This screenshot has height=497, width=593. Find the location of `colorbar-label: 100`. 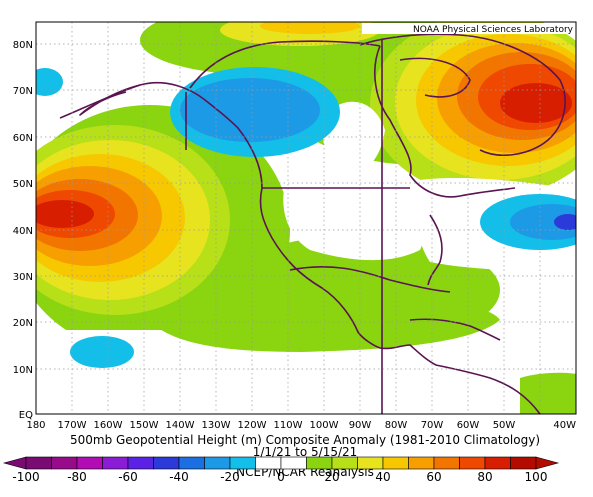

colorbar-label: 100 is located at coordinates (536, 477).